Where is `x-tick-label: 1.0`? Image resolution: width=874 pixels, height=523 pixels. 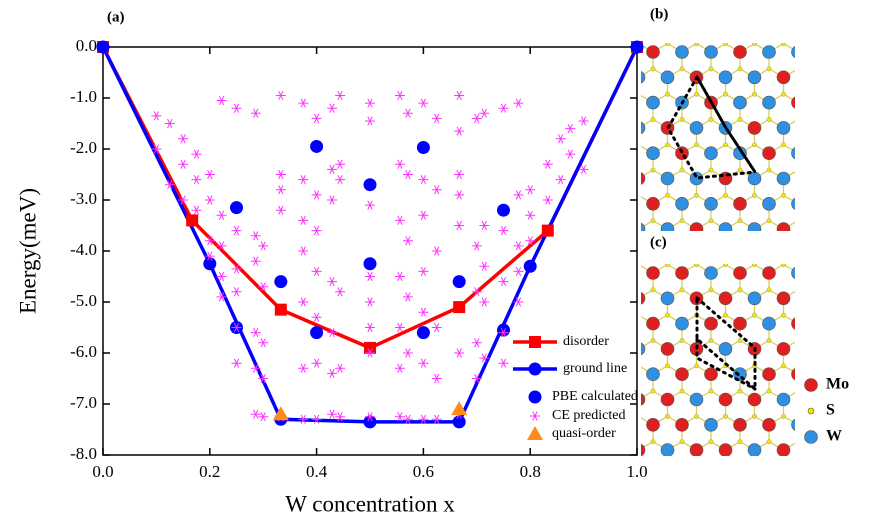 x-tick-label: 1.0 is located at coordinates (636, 471).